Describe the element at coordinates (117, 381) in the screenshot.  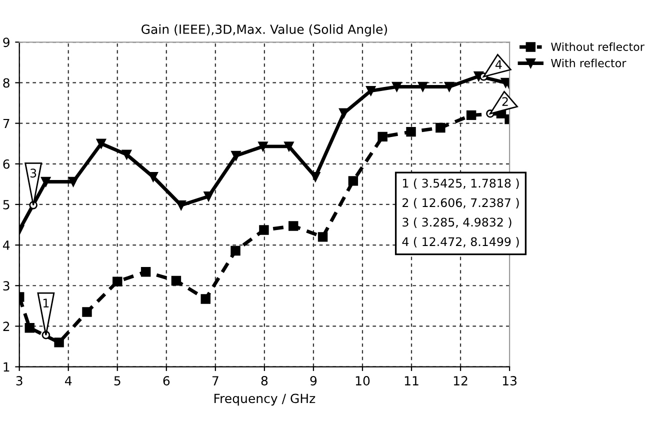
I see `x-tick-label: 5` at that location.